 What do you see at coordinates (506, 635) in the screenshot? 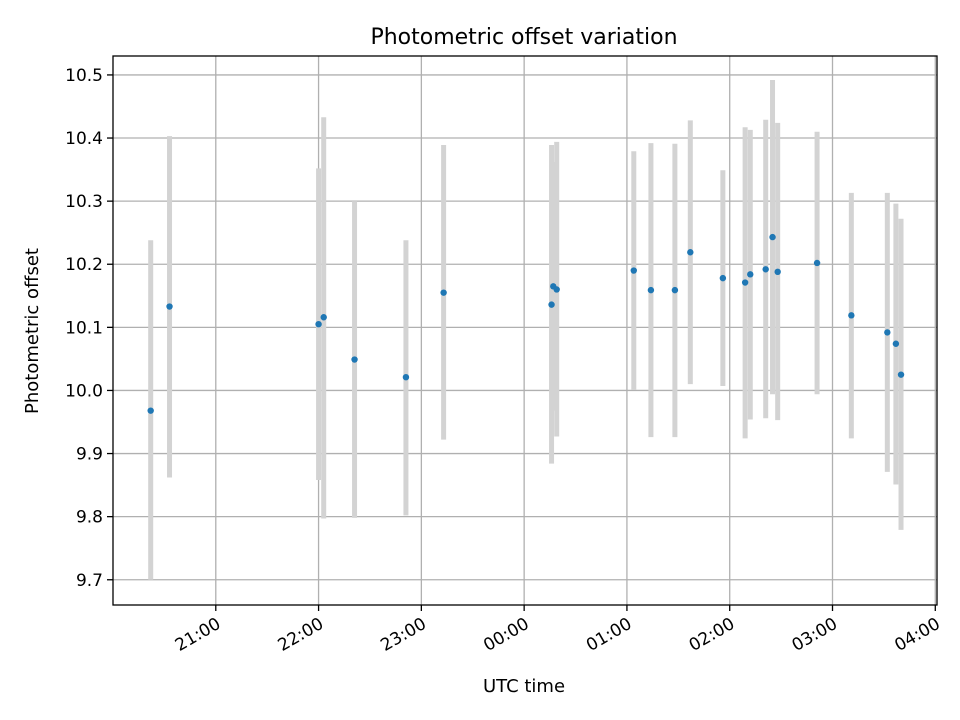
I see `x-tick-label: 00:00` at bounding box center [506, 635].